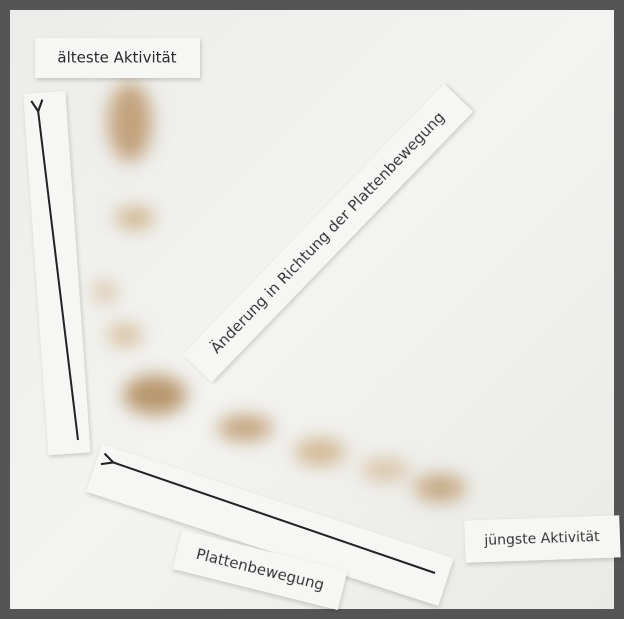  I want to click on label: älteste Aktivität, so click(116, 58).